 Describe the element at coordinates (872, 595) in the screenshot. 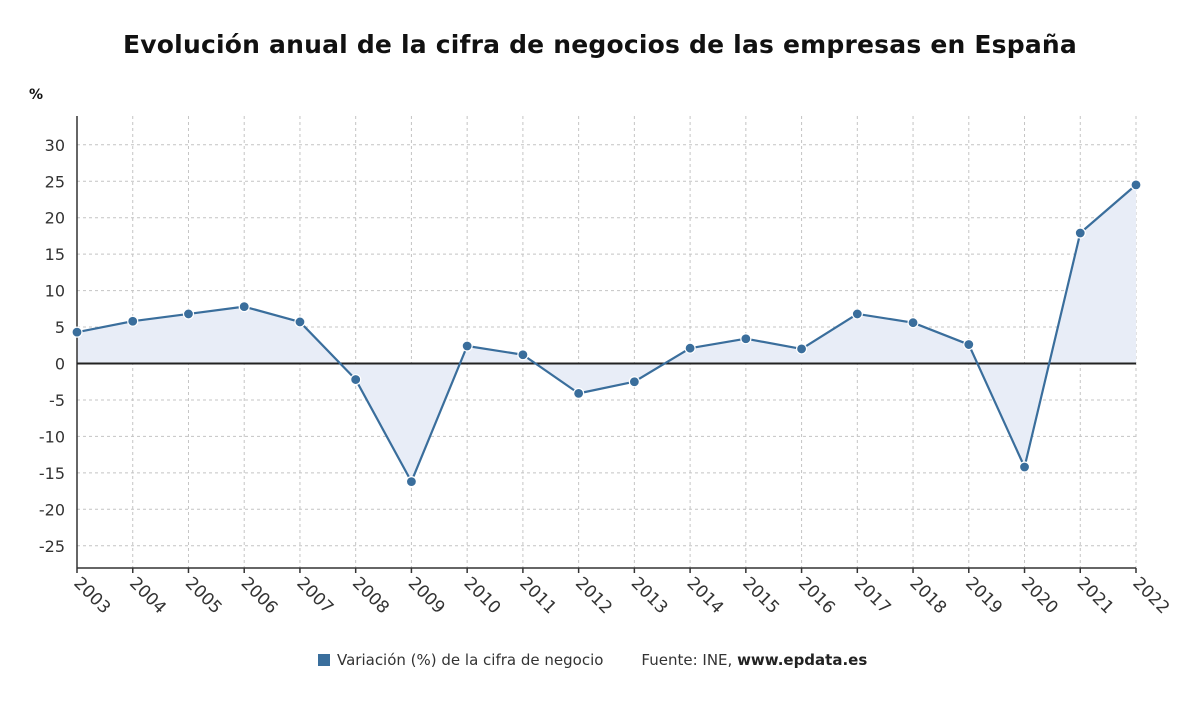

I see `x-tick-label: 2017` at that location.